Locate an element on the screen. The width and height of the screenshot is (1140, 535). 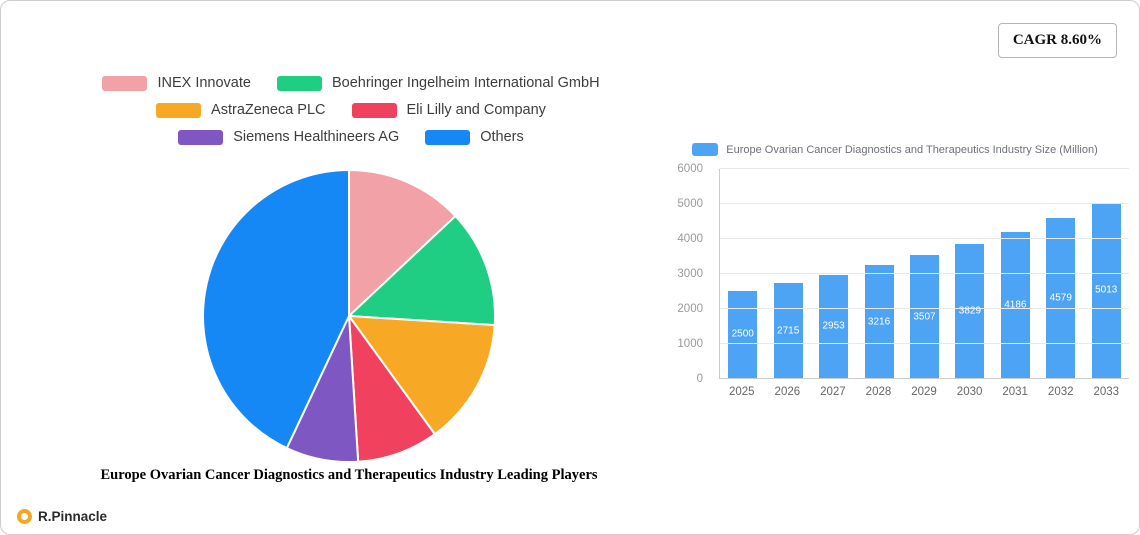
x-tick-label: 2026 is located at coordinates (787, 392).